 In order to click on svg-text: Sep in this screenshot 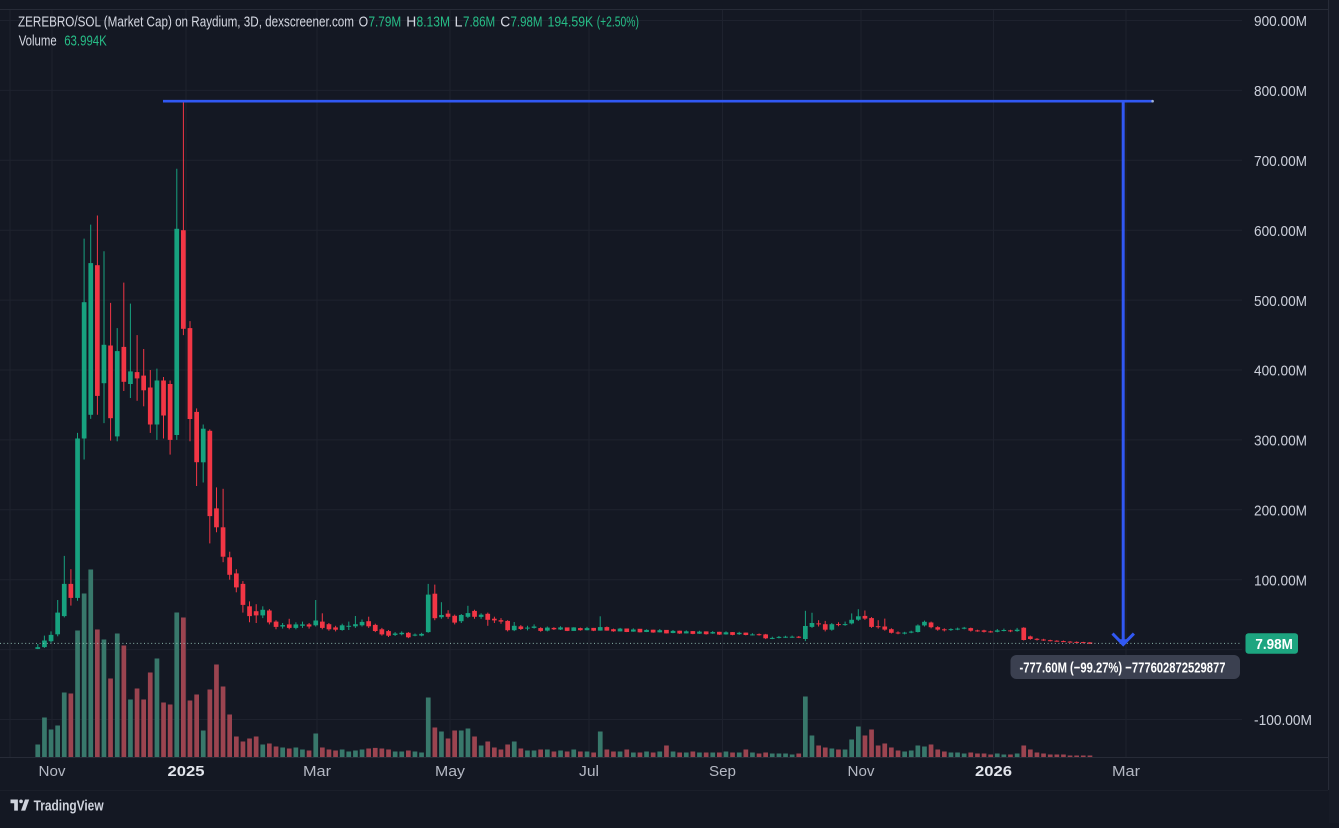, I will do `click(722, 771)`.